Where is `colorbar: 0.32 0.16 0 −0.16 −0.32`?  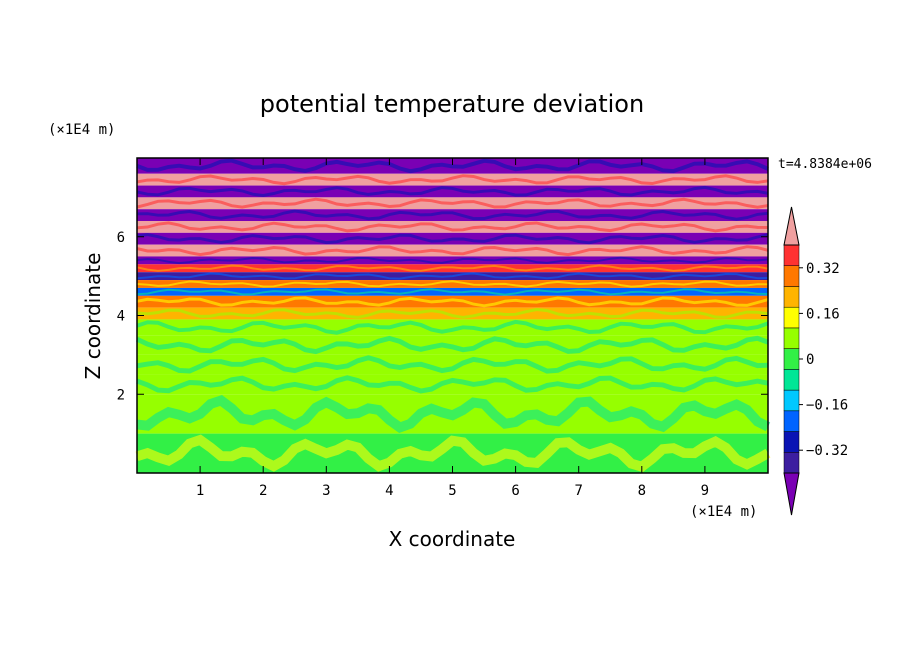
colorbar: 0.32 0.16 0 −0.16 −0.32 is located at coordinates (815, 361).